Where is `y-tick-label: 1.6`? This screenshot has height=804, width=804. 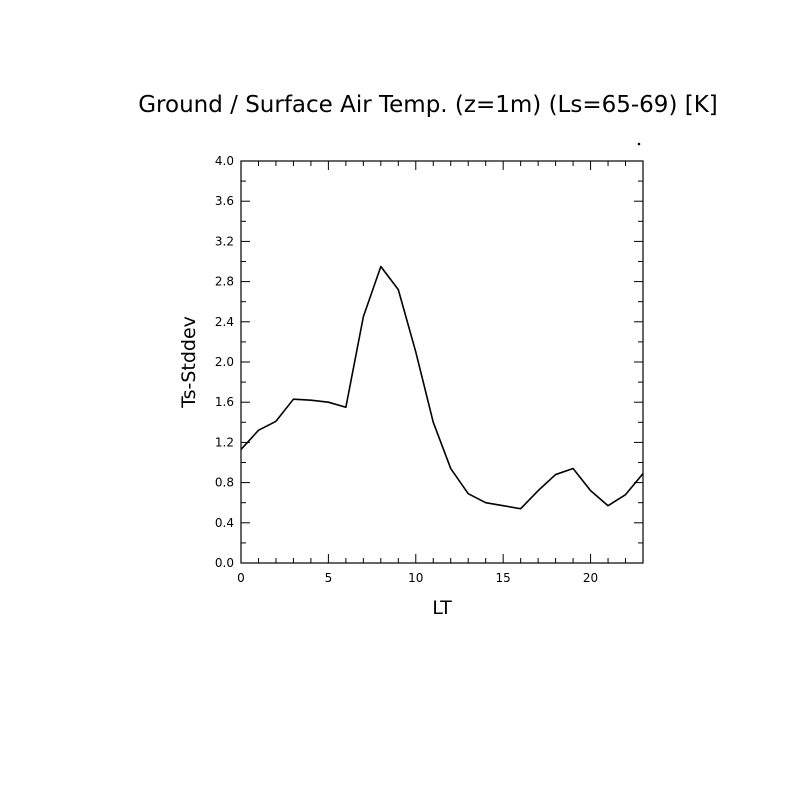 y-tick-label: 1.6 is located at coordinates (224, 402).